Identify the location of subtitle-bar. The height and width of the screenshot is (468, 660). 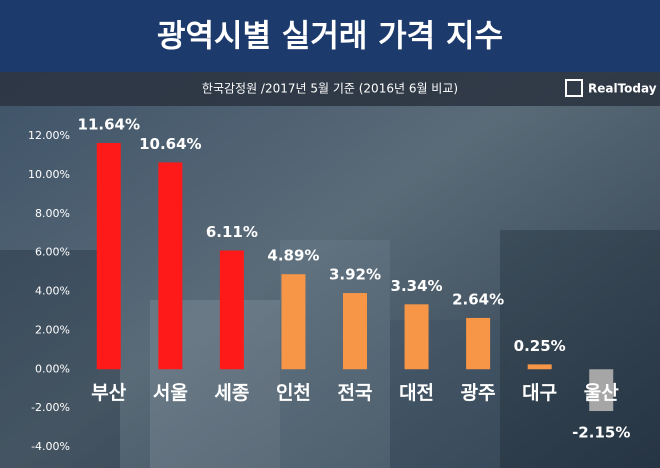
(330, 89).